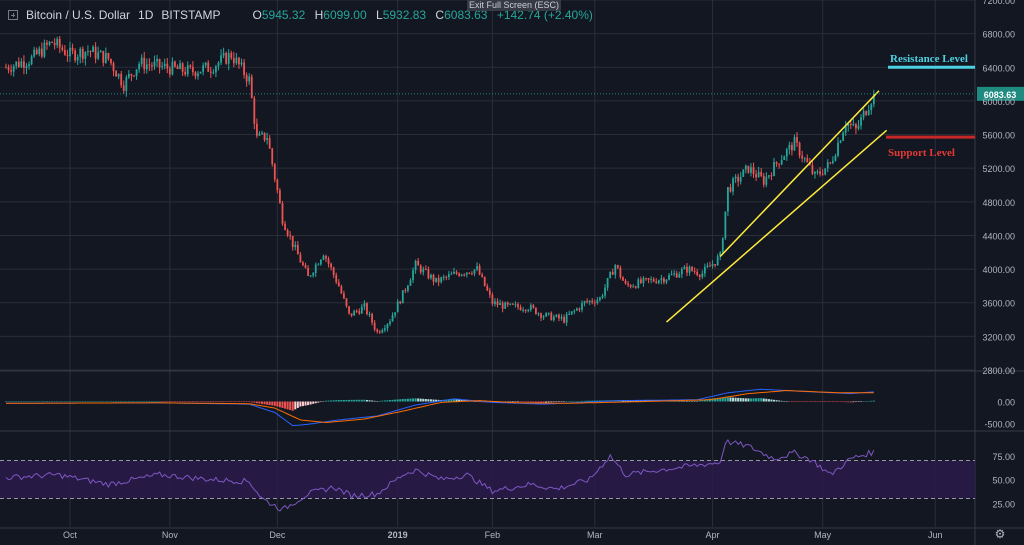 This screenshot has width=1024, height=545. Describe the element at coordinates (440, 15) in the screenshot. I see `close-label: C` at that location.